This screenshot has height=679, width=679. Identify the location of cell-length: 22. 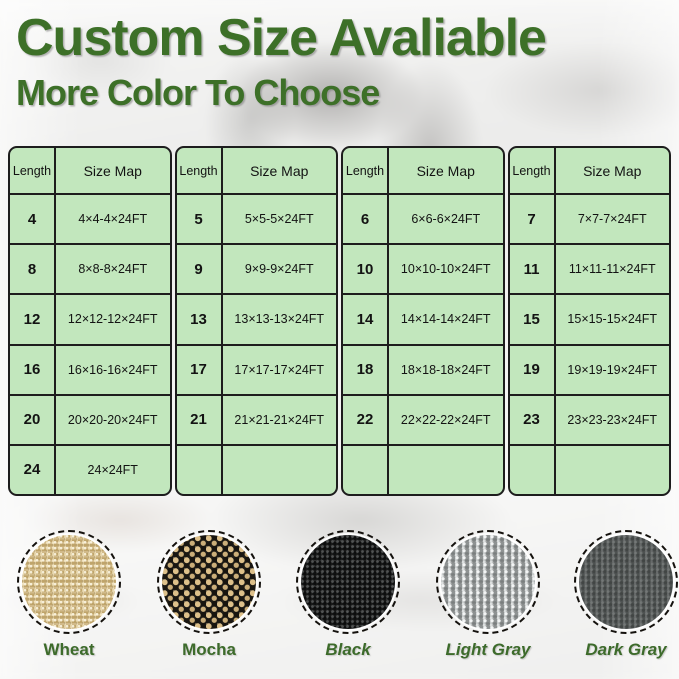
(366, 419).